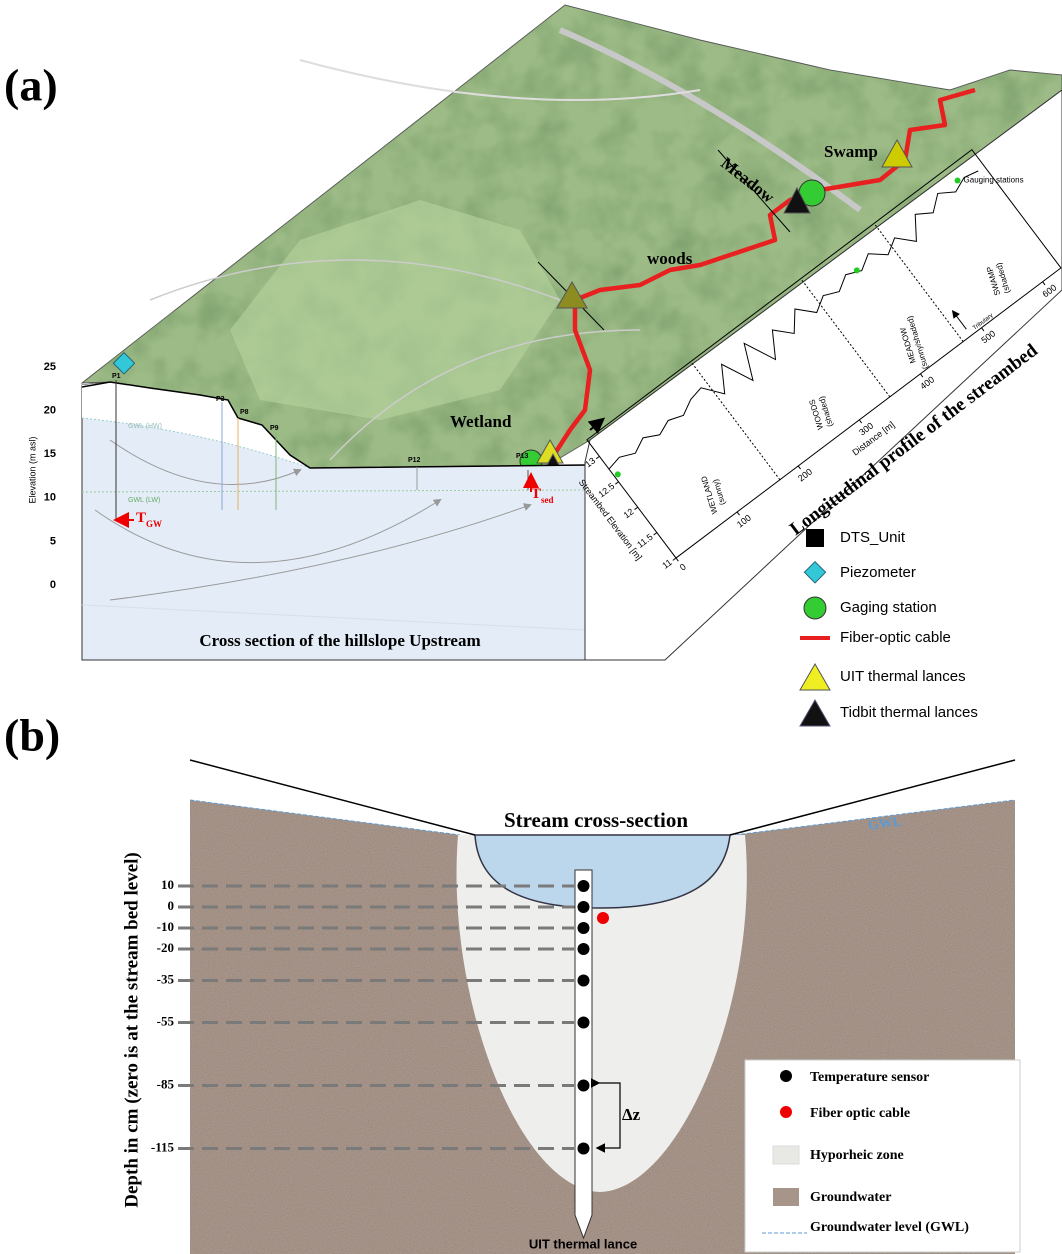 This screenshot has height=1254, width=1062. Describe the element at coordinates (542, 495) in the screenshot. I see `tsed-label: Tsed` at that location.